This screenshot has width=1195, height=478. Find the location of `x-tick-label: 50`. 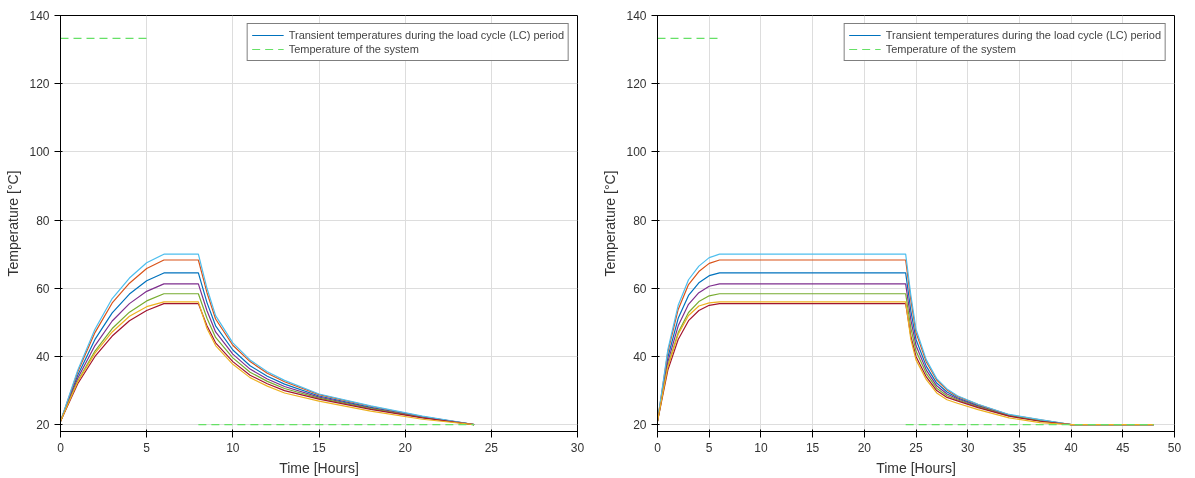

x-tick-label: 50 is located at coordinates (1174, 447).